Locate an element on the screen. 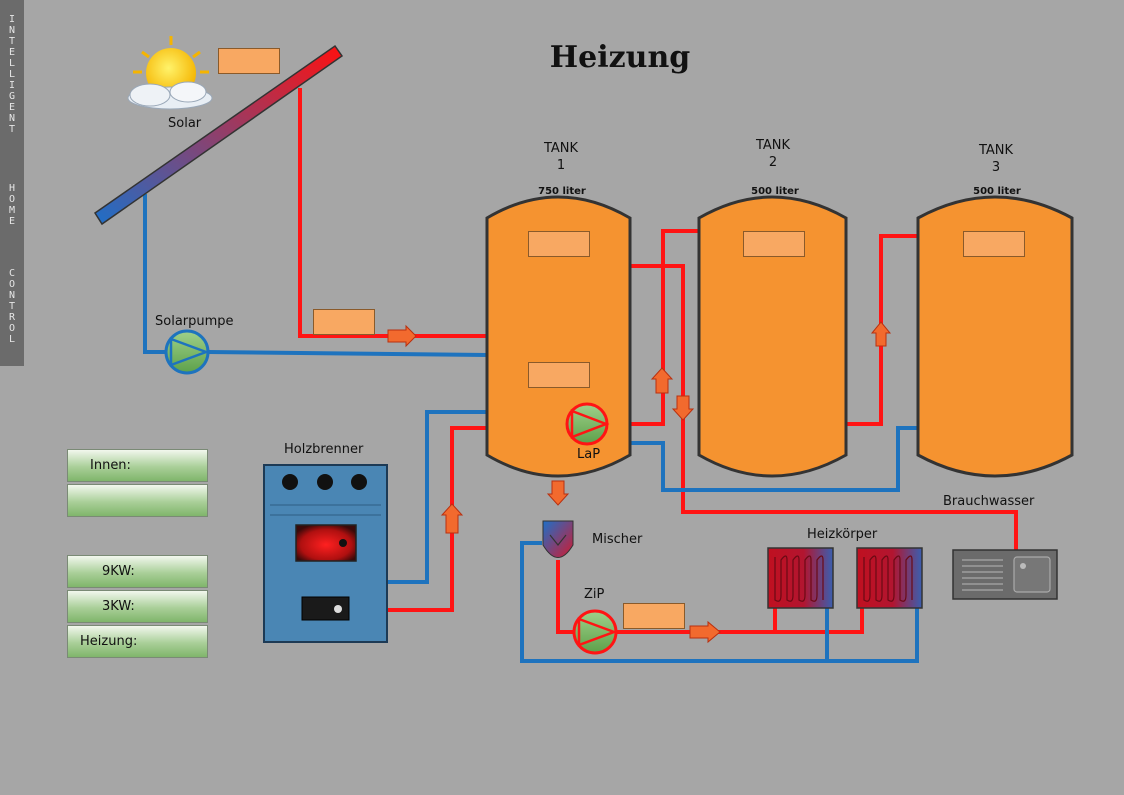 The height and width of the screenshot is (795, 1124). pipe-boiler-cold is located at coordinates (436, 497).